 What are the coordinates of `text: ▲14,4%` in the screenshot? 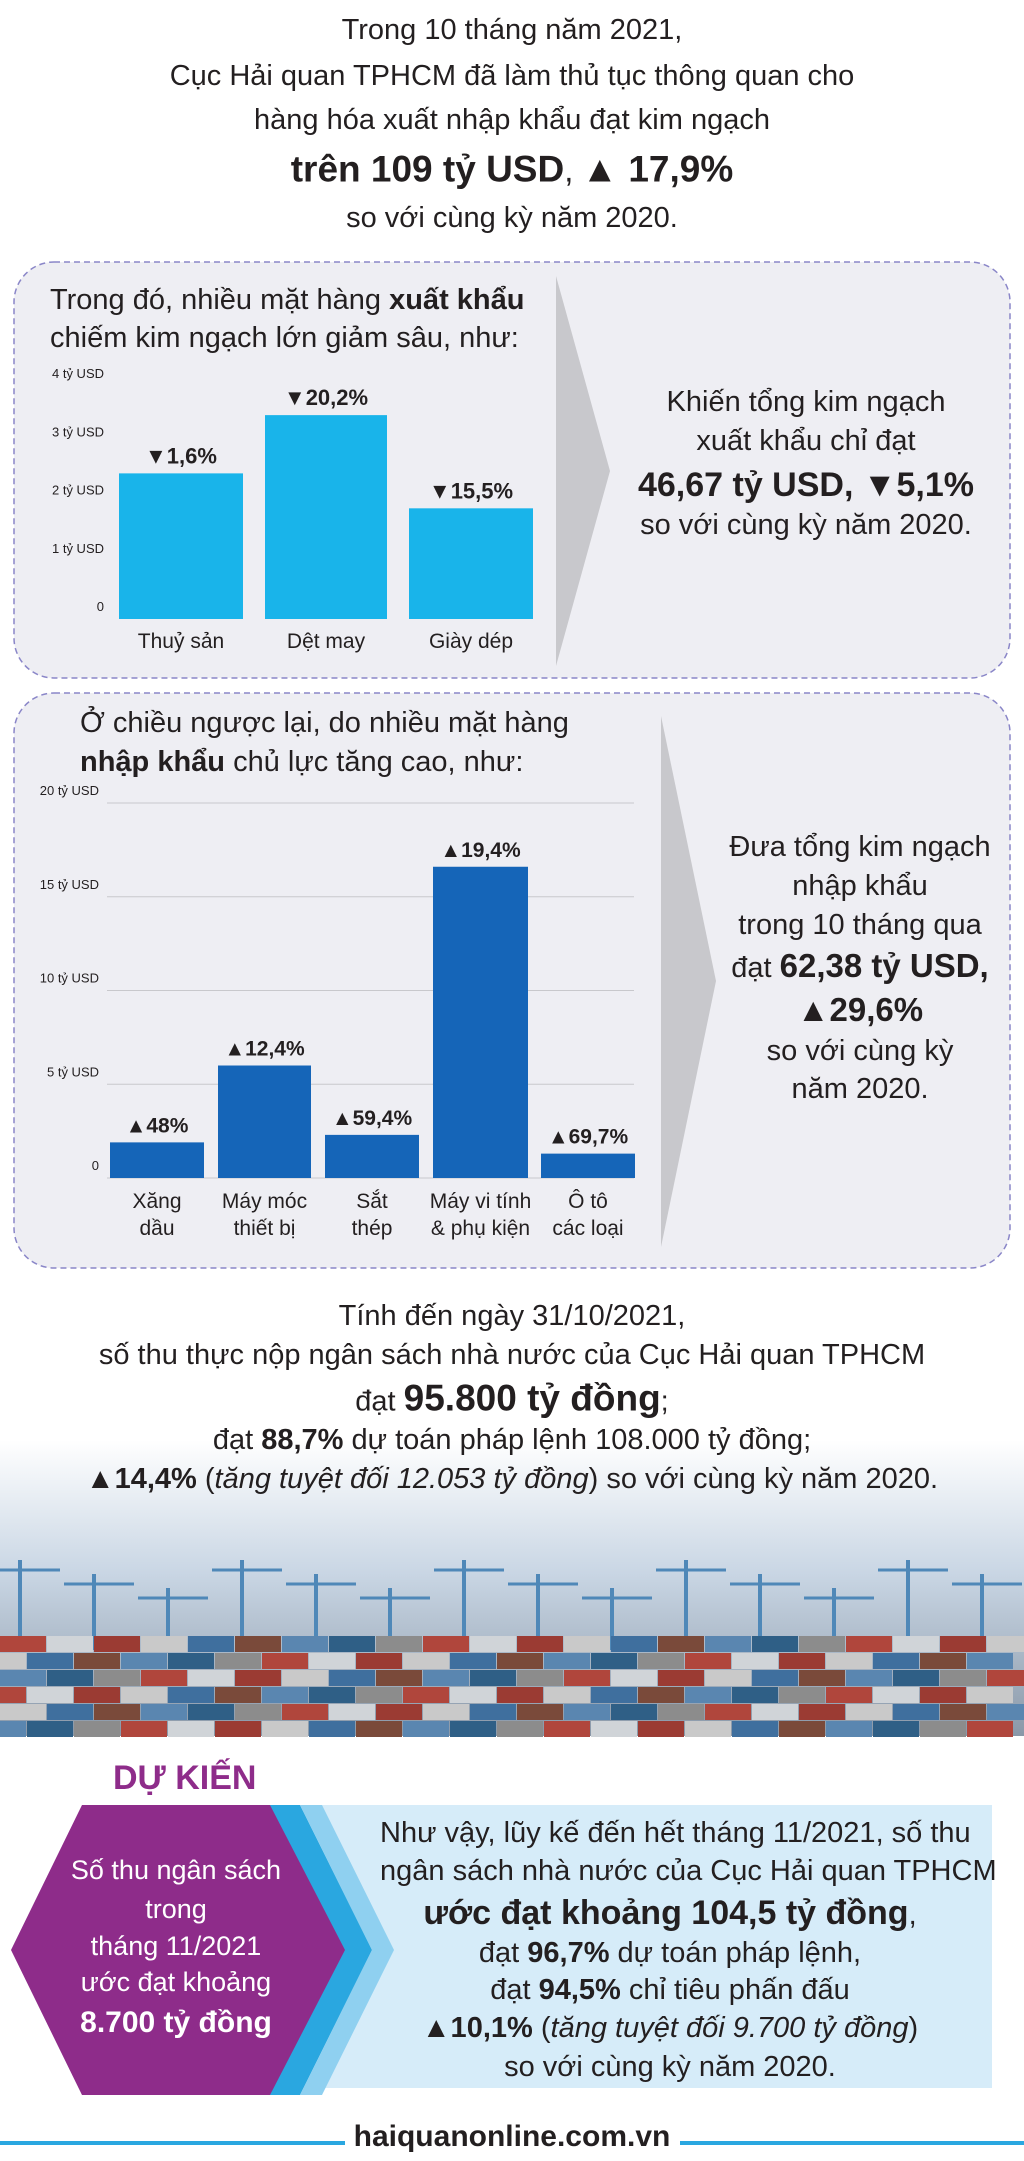 It's located at (141, 1479).